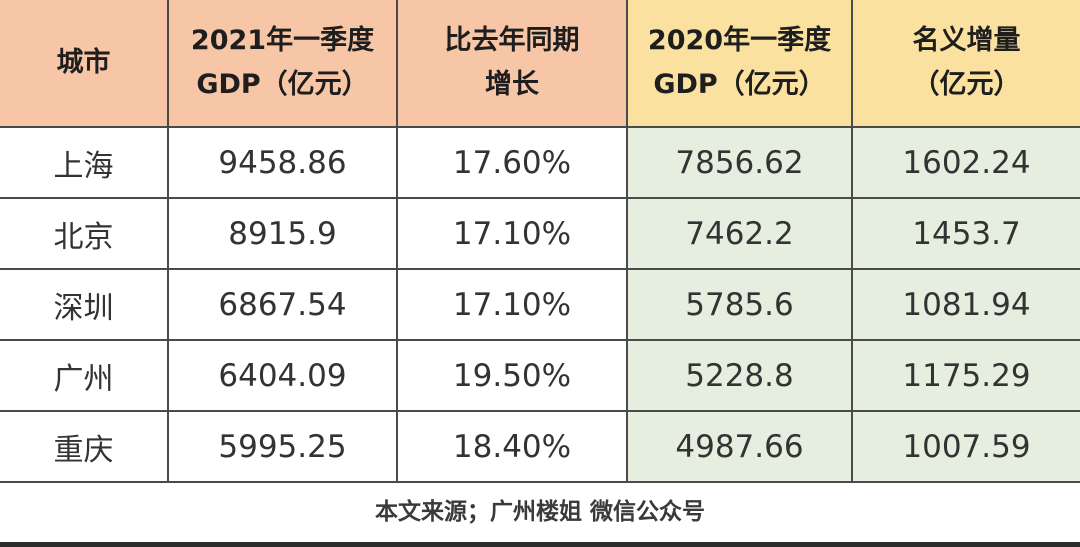 The width and height of the screenshot is (1080, 547). I want to click on header-gdp-2021q1: 2021年一季度 GDP（亿元）, so click(282, 64).